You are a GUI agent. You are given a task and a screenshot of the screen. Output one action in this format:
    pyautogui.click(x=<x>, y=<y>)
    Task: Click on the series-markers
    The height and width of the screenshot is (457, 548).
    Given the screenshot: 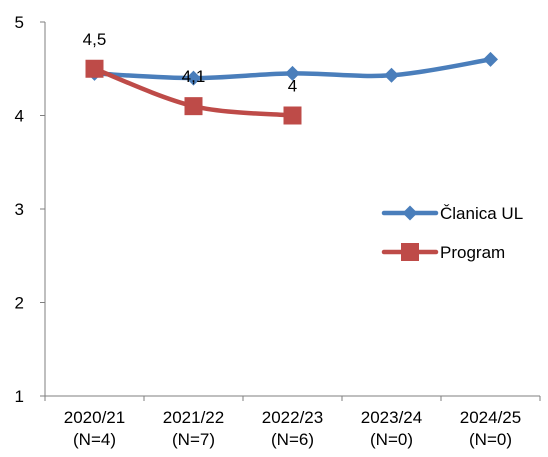 What is the action you would take?
    pyautogui.click(x=291, y=88)
    